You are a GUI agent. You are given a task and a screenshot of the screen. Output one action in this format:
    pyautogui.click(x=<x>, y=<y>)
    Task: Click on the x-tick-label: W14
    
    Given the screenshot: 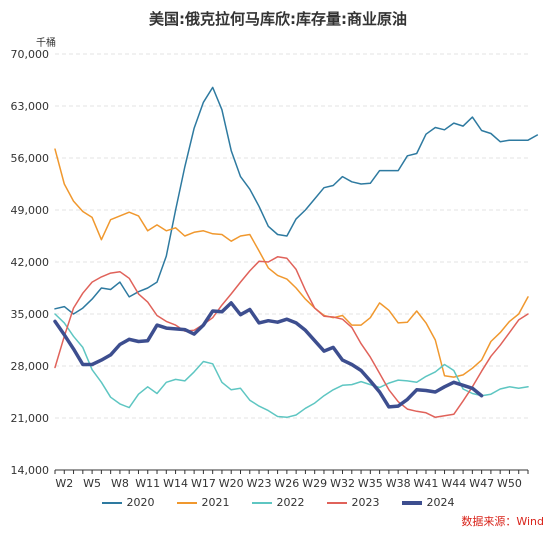 What is the action you would take?
    pyautogui.click(x=175, y=483)
    